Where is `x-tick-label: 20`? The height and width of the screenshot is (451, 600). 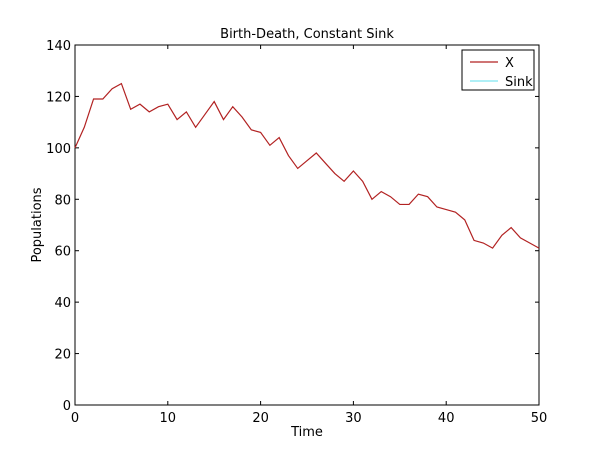 x-tick-label: 20 is located at coordinates (260, 418).